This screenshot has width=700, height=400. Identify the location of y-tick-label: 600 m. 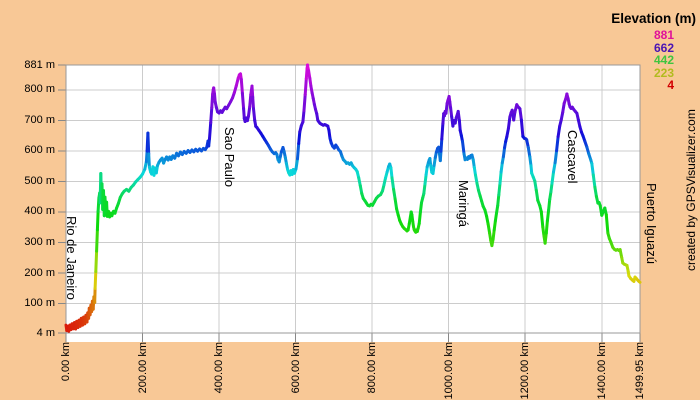
(39, 150).